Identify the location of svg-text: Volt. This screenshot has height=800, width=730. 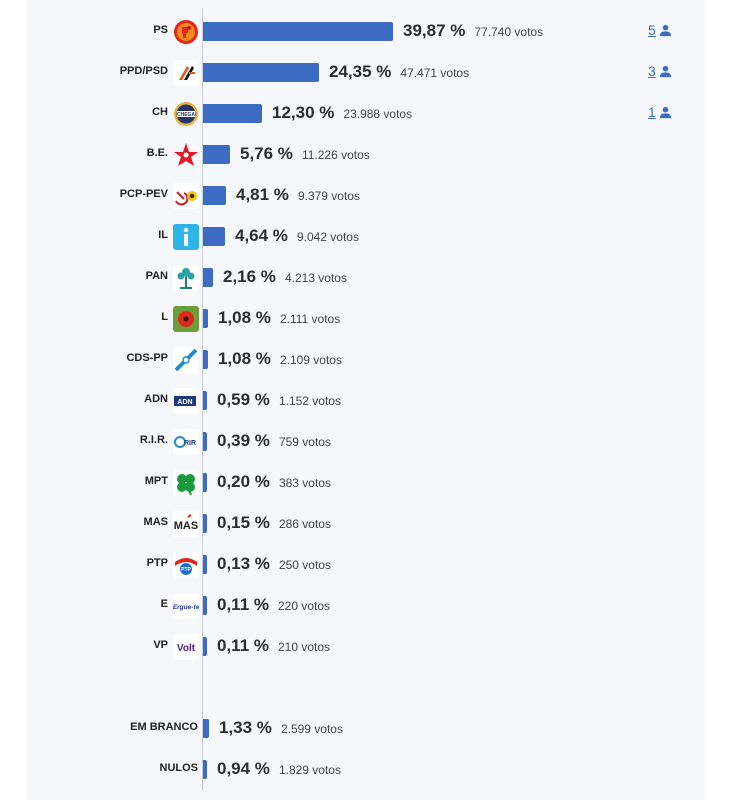
(186, 648).